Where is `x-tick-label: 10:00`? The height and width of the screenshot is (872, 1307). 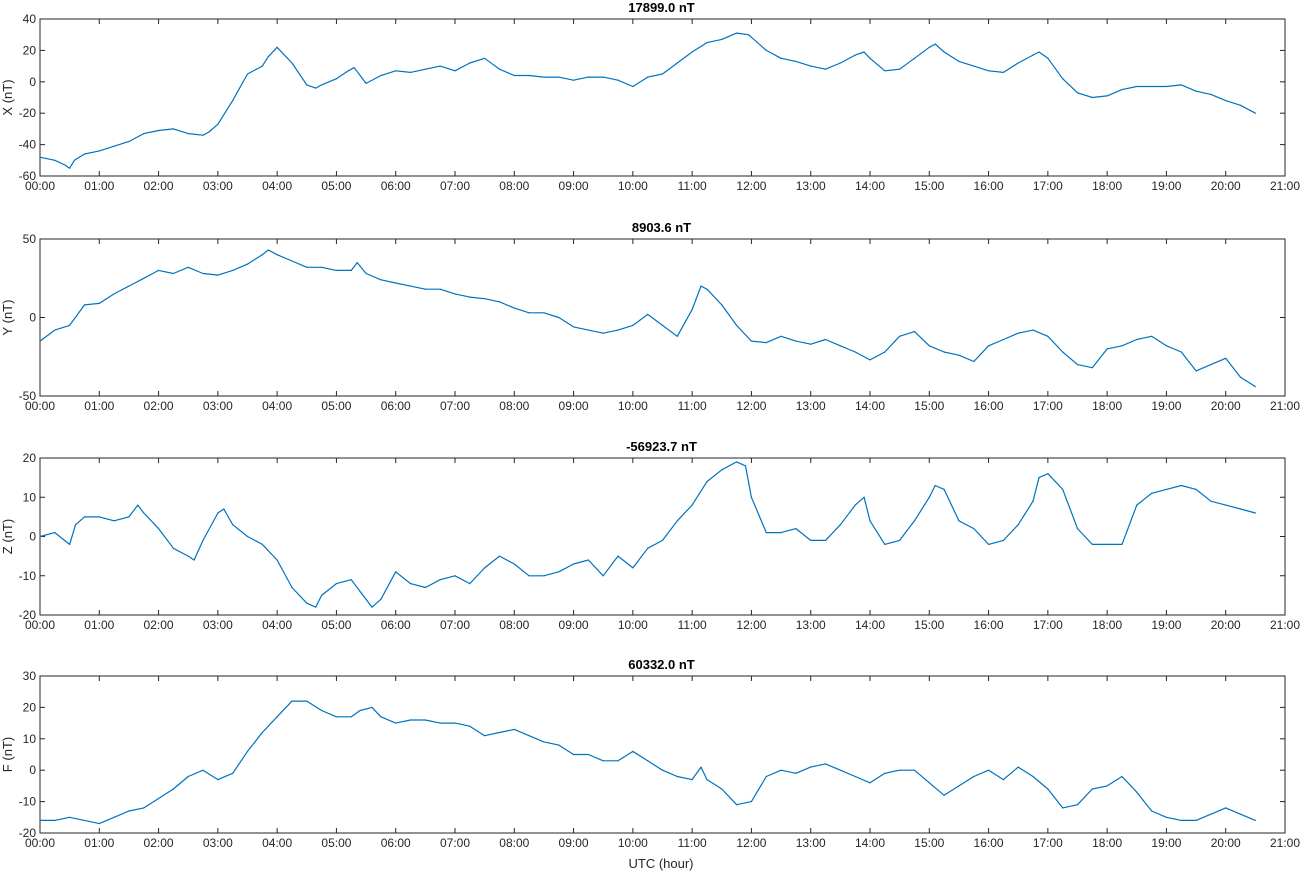 x-tick-label: 10:00 is located at coordinates (633, 625).